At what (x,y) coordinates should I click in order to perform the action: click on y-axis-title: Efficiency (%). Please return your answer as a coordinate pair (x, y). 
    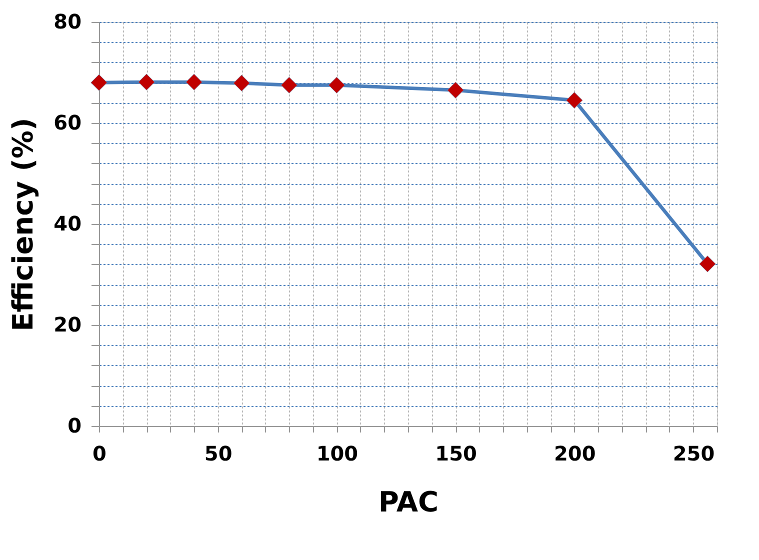
    Looking at the image, I should click on (23, 225).